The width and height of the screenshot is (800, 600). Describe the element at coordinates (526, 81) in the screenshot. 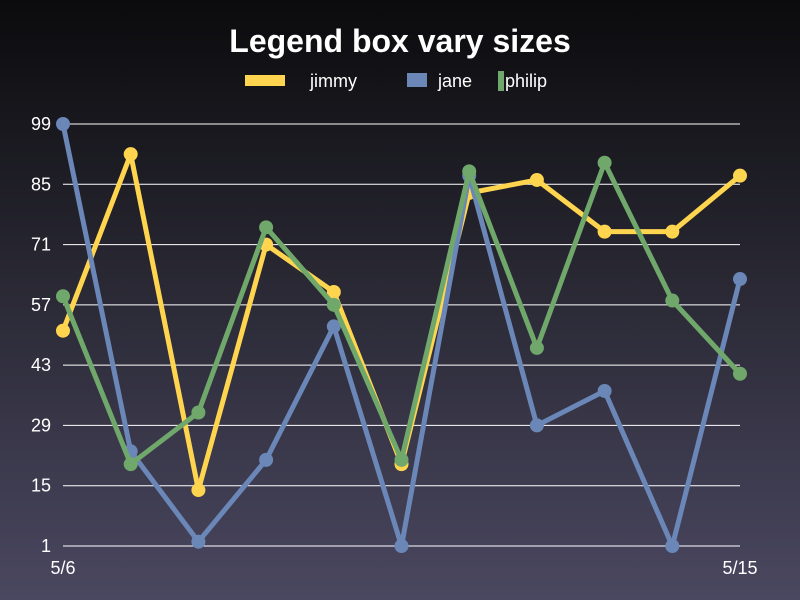

I see `legend-label-philip: philip` at that location.